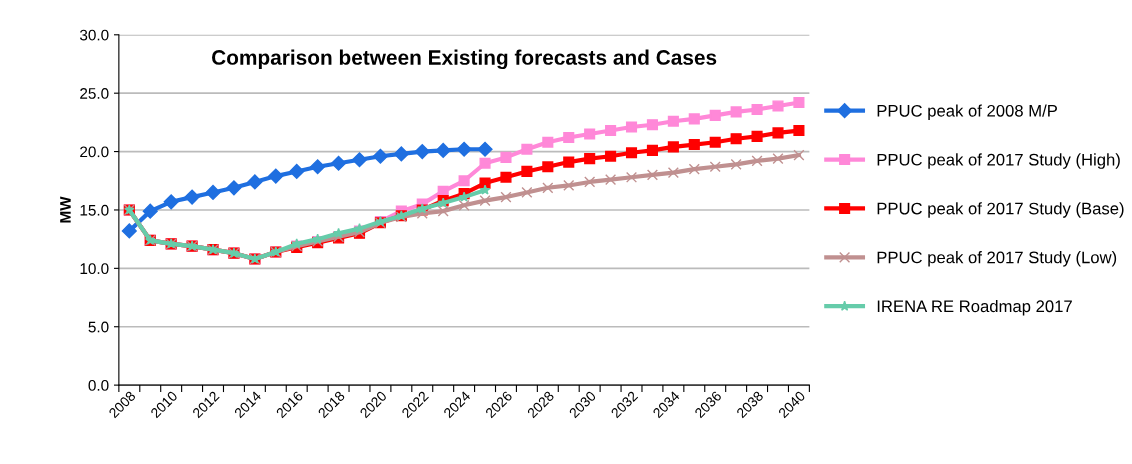 The image size is (1132, 464). I want to click on legend-label: IRENA RE Roadmap 2017, so click(974, 307).